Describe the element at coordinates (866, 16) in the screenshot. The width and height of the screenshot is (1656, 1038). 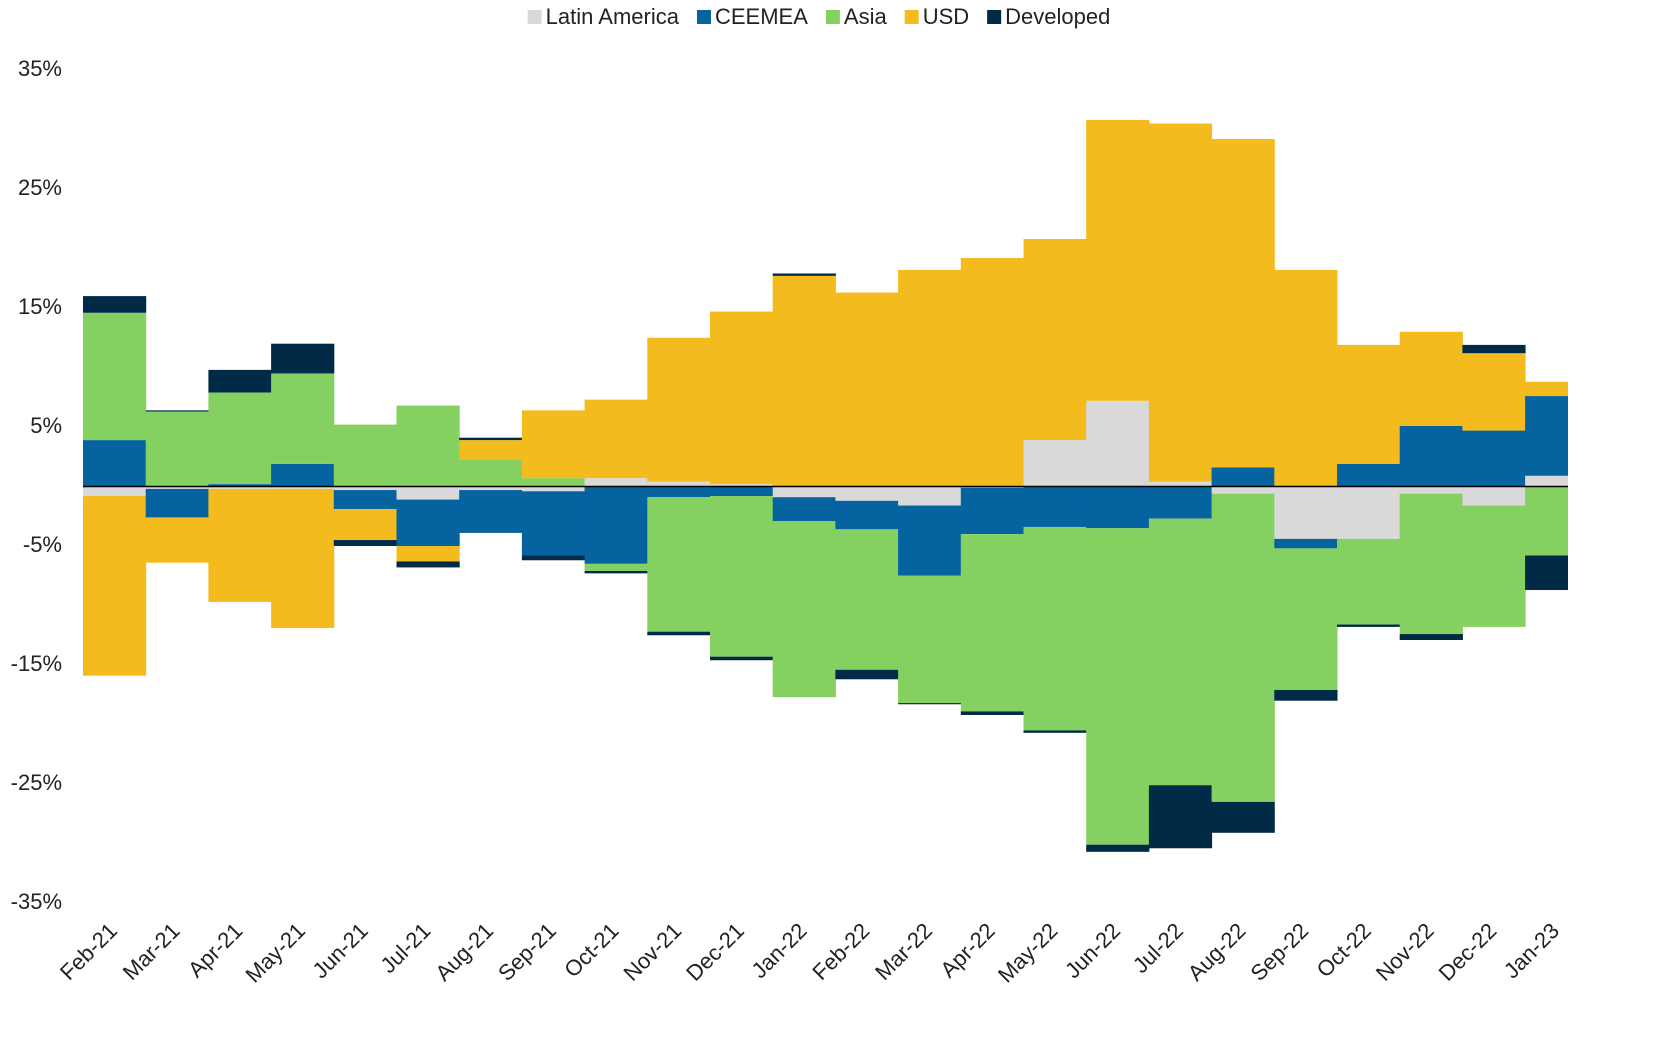
I see `legend-label: Asia` at that location.